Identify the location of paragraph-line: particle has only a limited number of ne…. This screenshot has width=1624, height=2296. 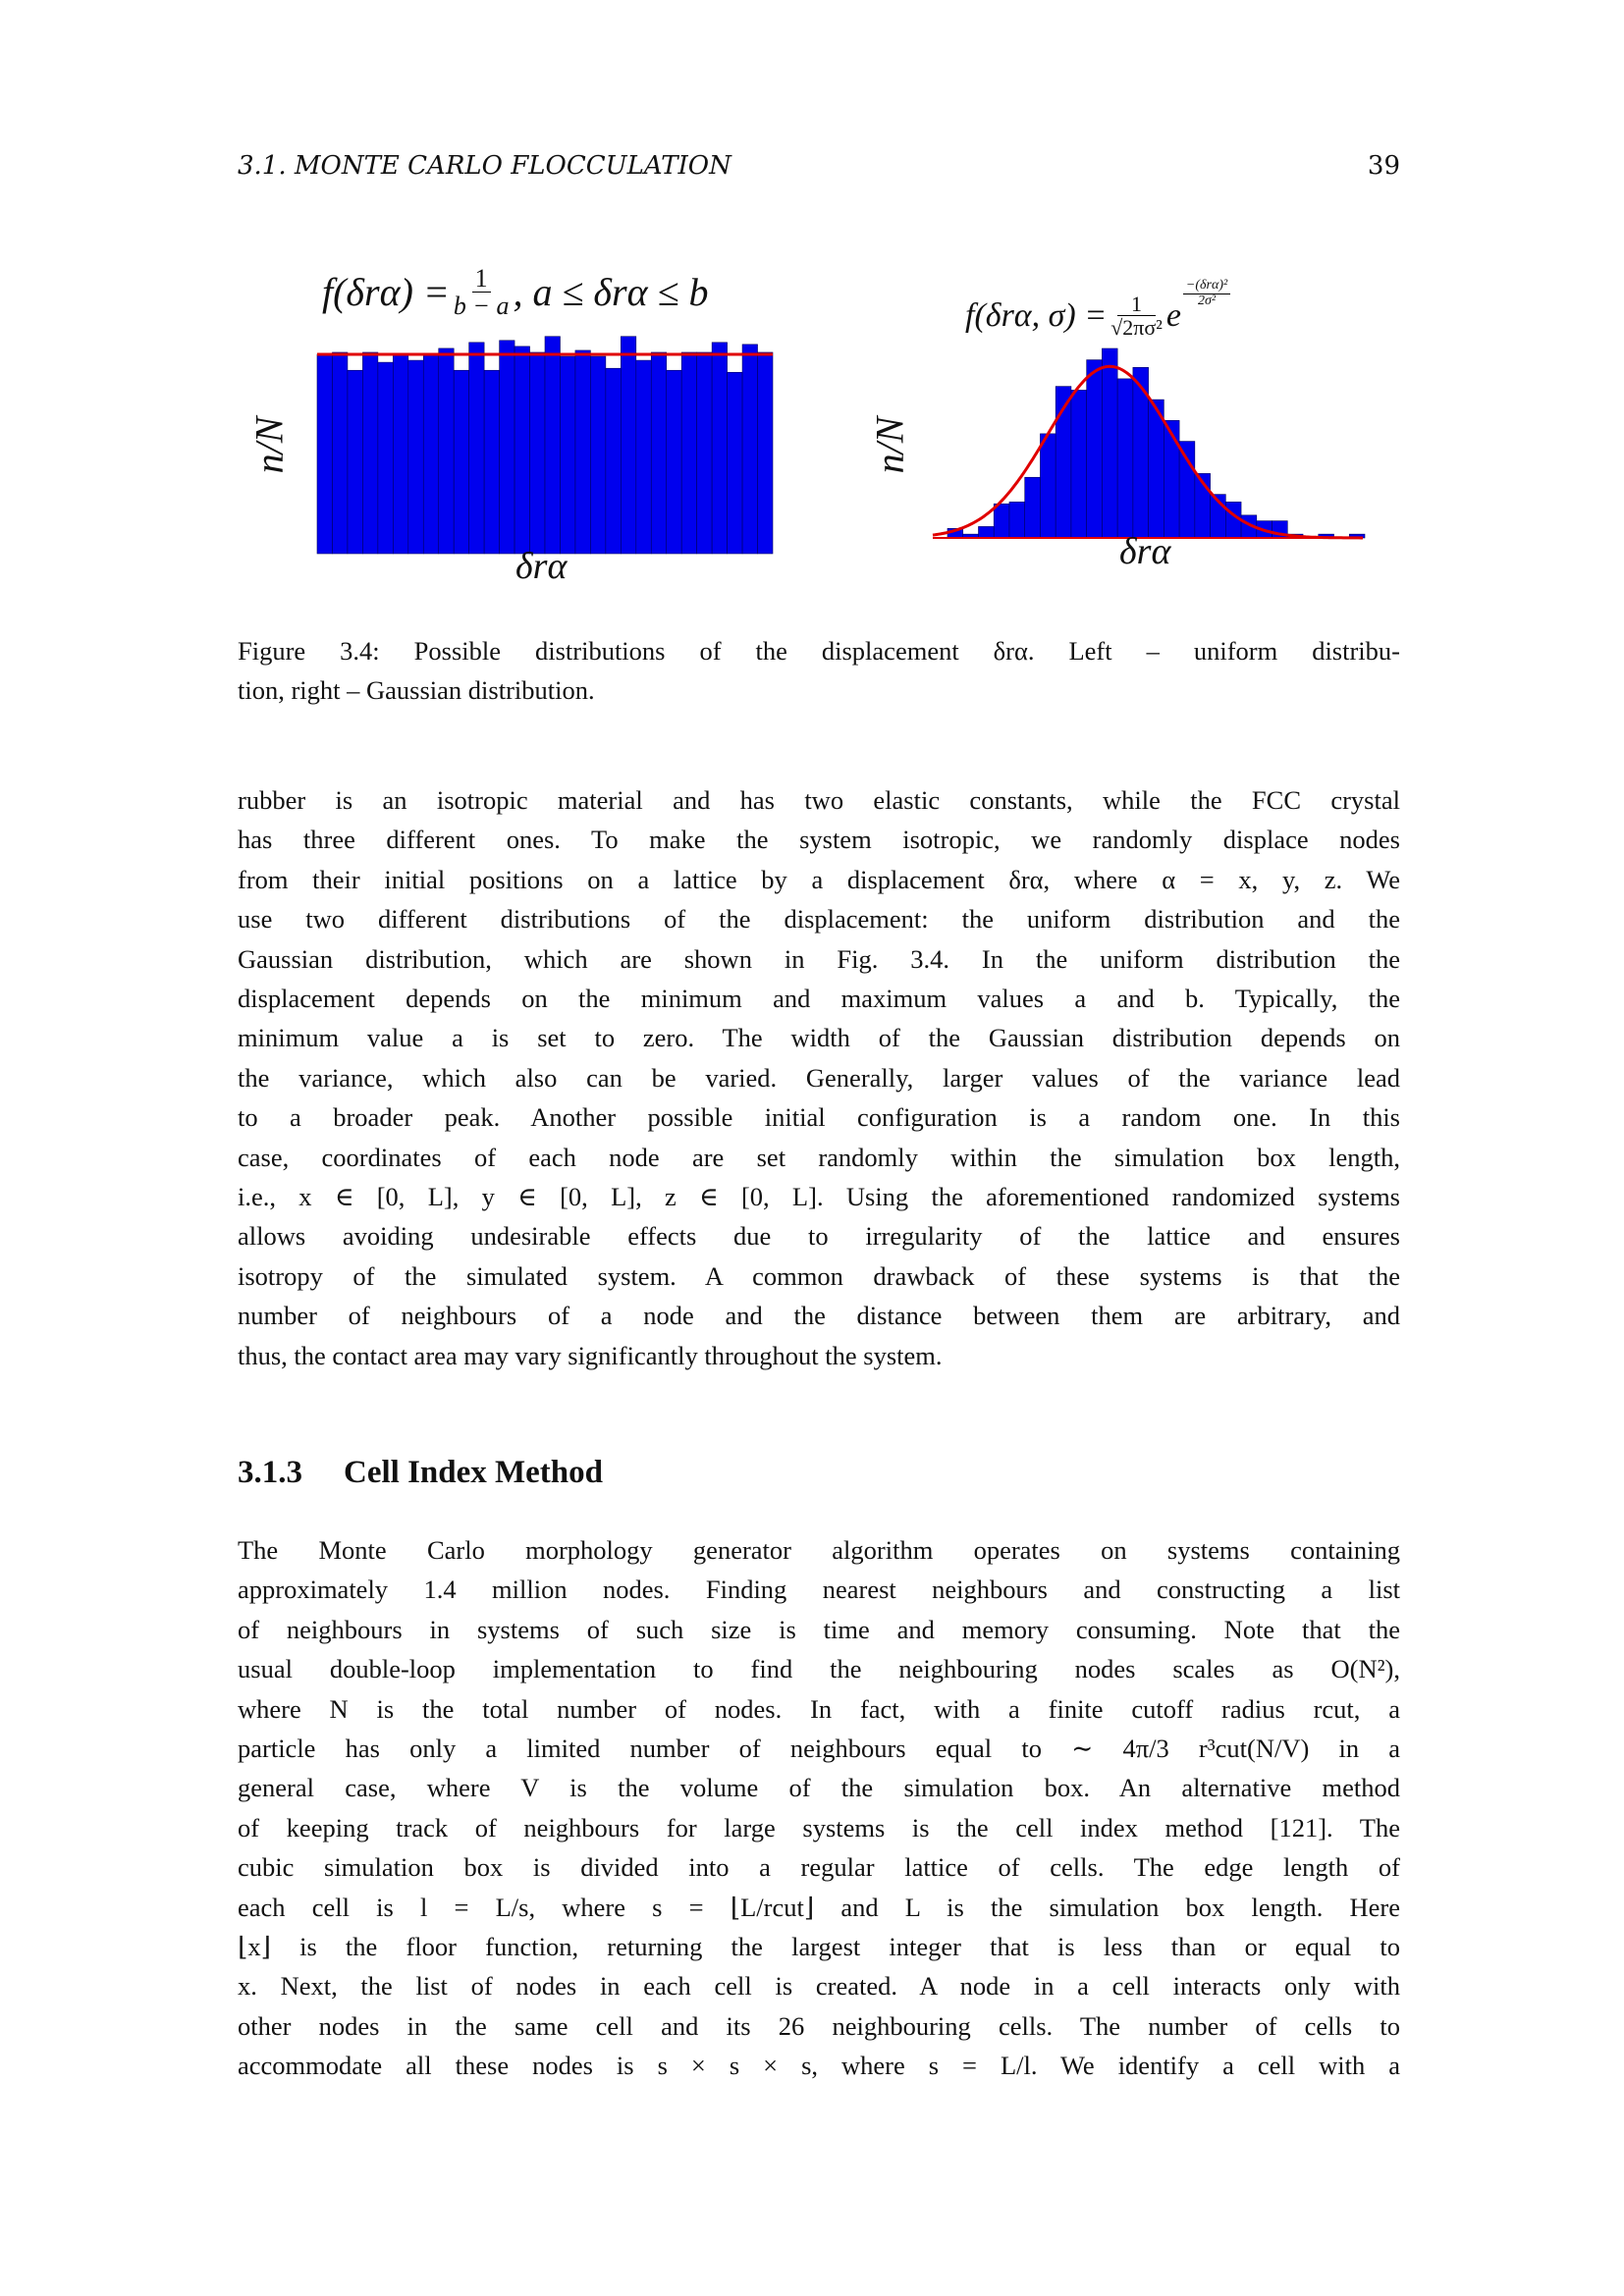
(819, 1748).